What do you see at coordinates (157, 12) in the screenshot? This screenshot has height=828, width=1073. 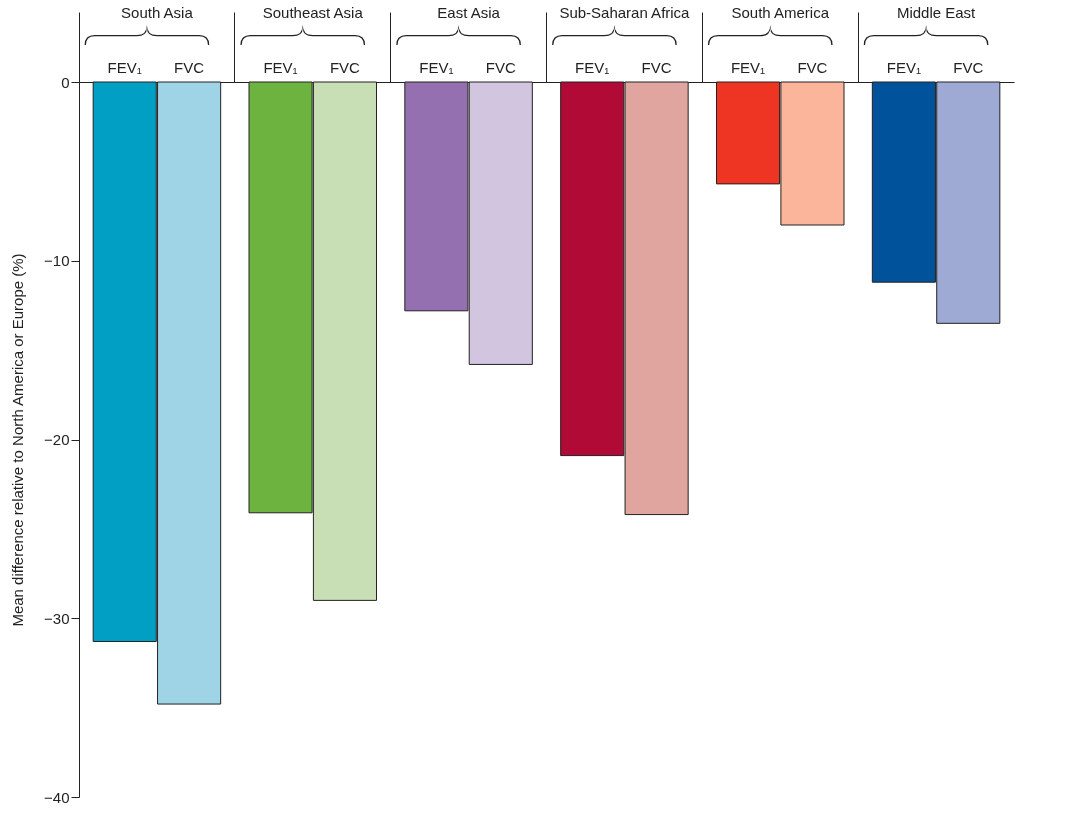 I see `x-tick-label: South Asia` at bounding box center [157, 12].